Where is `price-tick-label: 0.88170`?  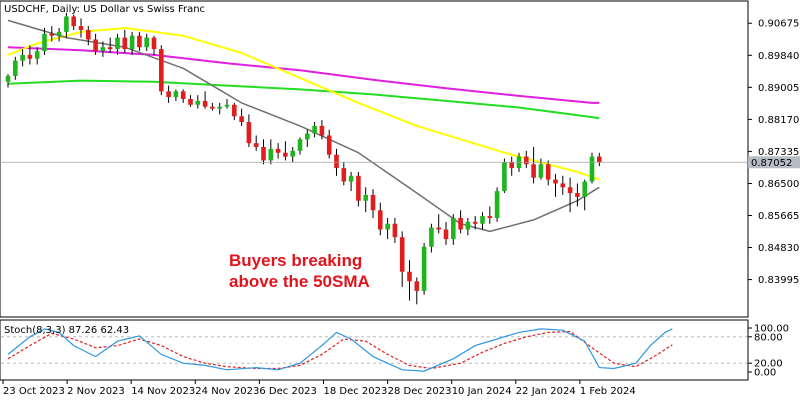 price-tick-label: 0.88170 is located at coordinates (778, 120).